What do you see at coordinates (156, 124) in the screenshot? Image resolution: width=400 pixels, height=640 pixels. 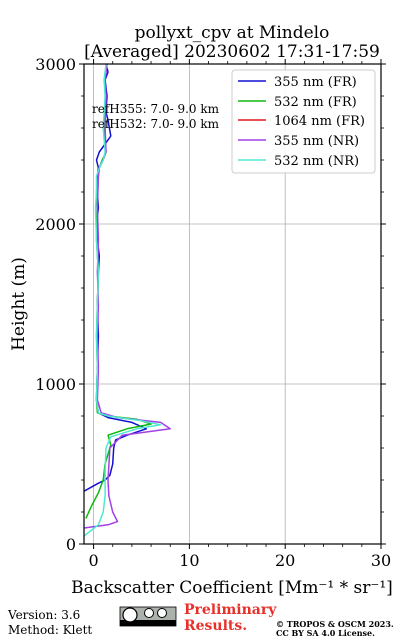 I see `annotation-refh532: refH532: 7.0- 9.0 km` at bounding box center [156, 124].